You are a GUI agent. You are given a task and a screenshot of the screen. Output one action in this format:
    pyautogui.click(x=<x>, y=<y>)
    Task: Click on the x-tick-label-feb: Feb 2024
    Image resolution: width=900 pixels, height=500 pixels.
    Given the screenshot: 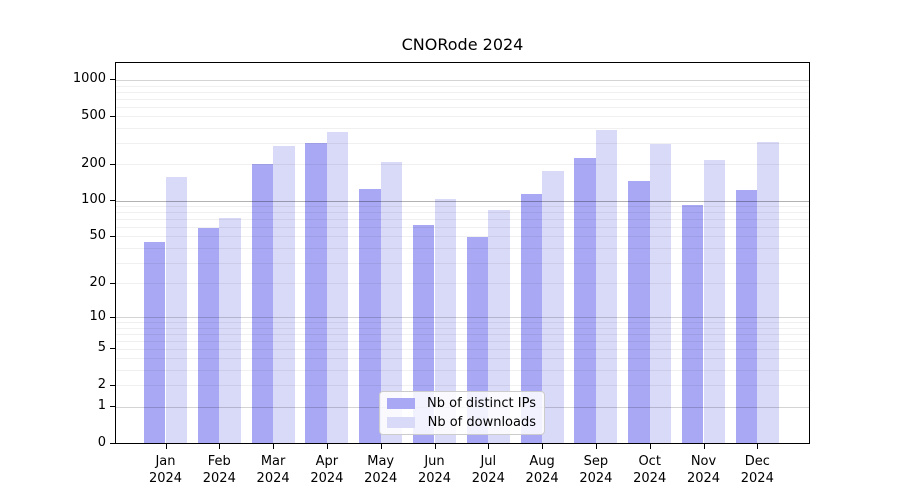 What is the action you would take?
    pyautogui.click(x=219, y=470)
    